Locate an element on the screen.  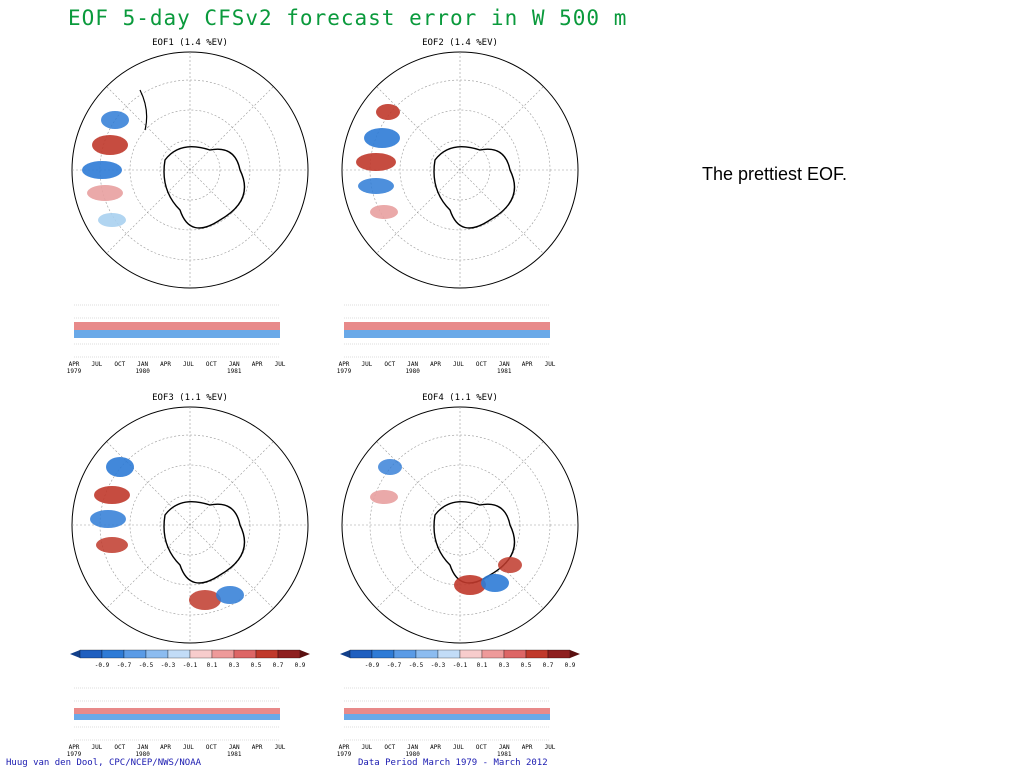
panel-label: EOF2 (1.4 %EV) is located at coordinates (460, 43).